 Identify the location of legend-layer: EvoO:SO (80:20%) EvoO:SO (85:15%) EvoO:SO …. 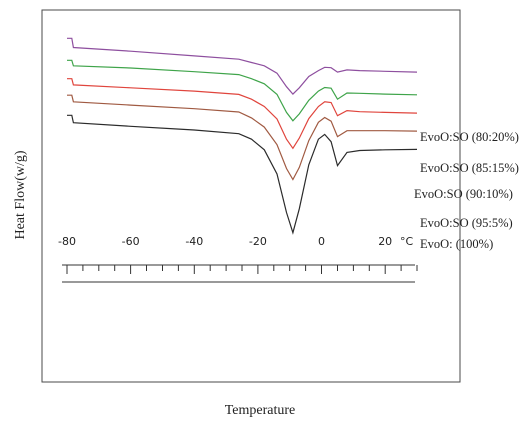
(466, 190).